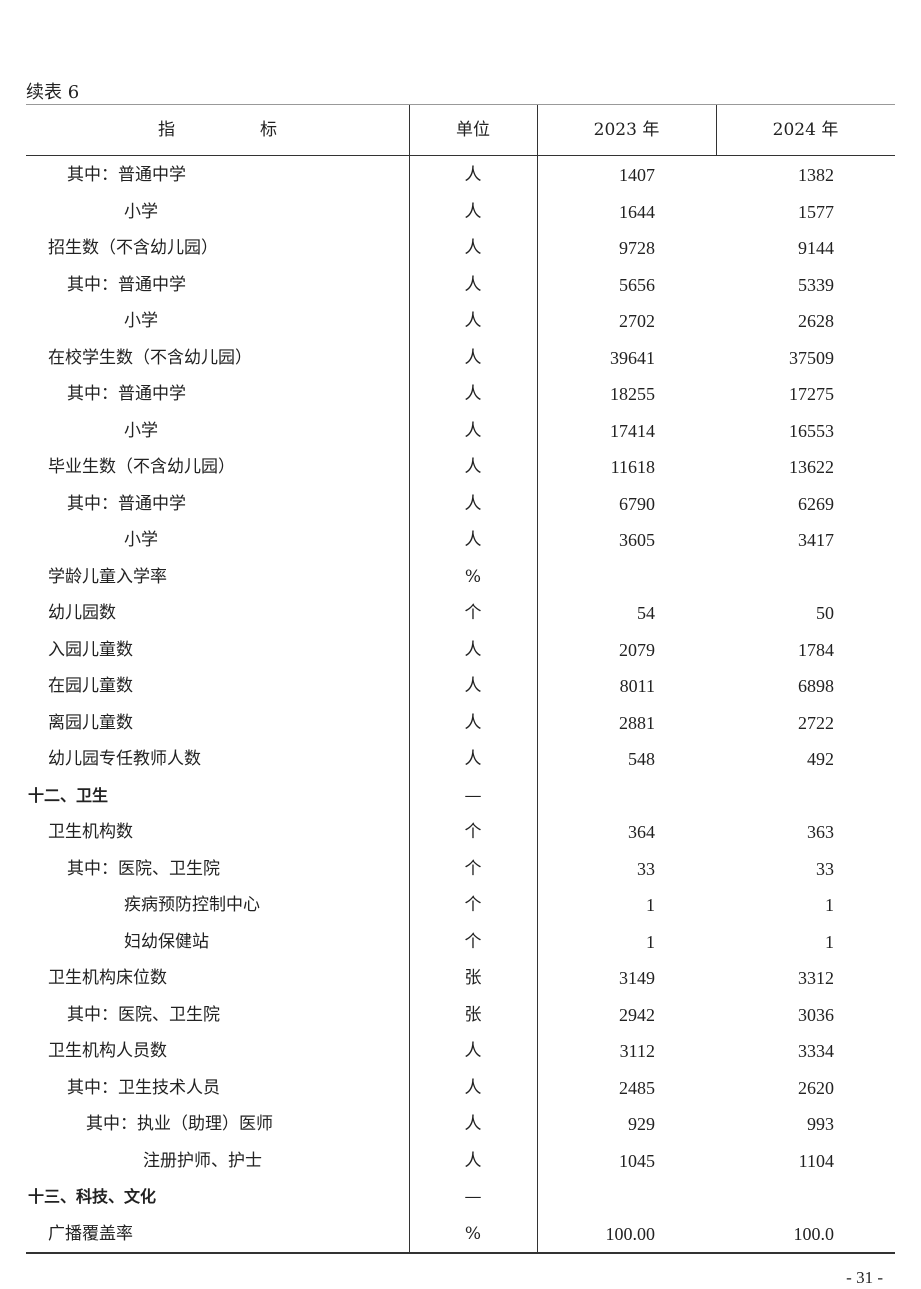  I want to click on value-2023: 100.00, so click(630, 1233).